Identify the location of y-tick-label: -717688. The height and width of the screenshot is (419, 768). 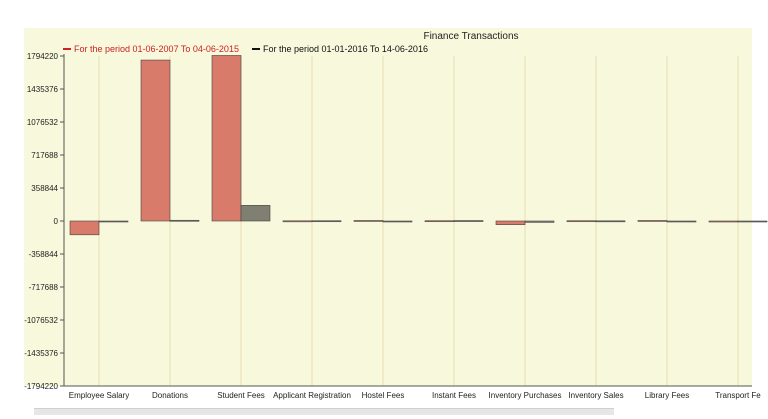
(44, 287).